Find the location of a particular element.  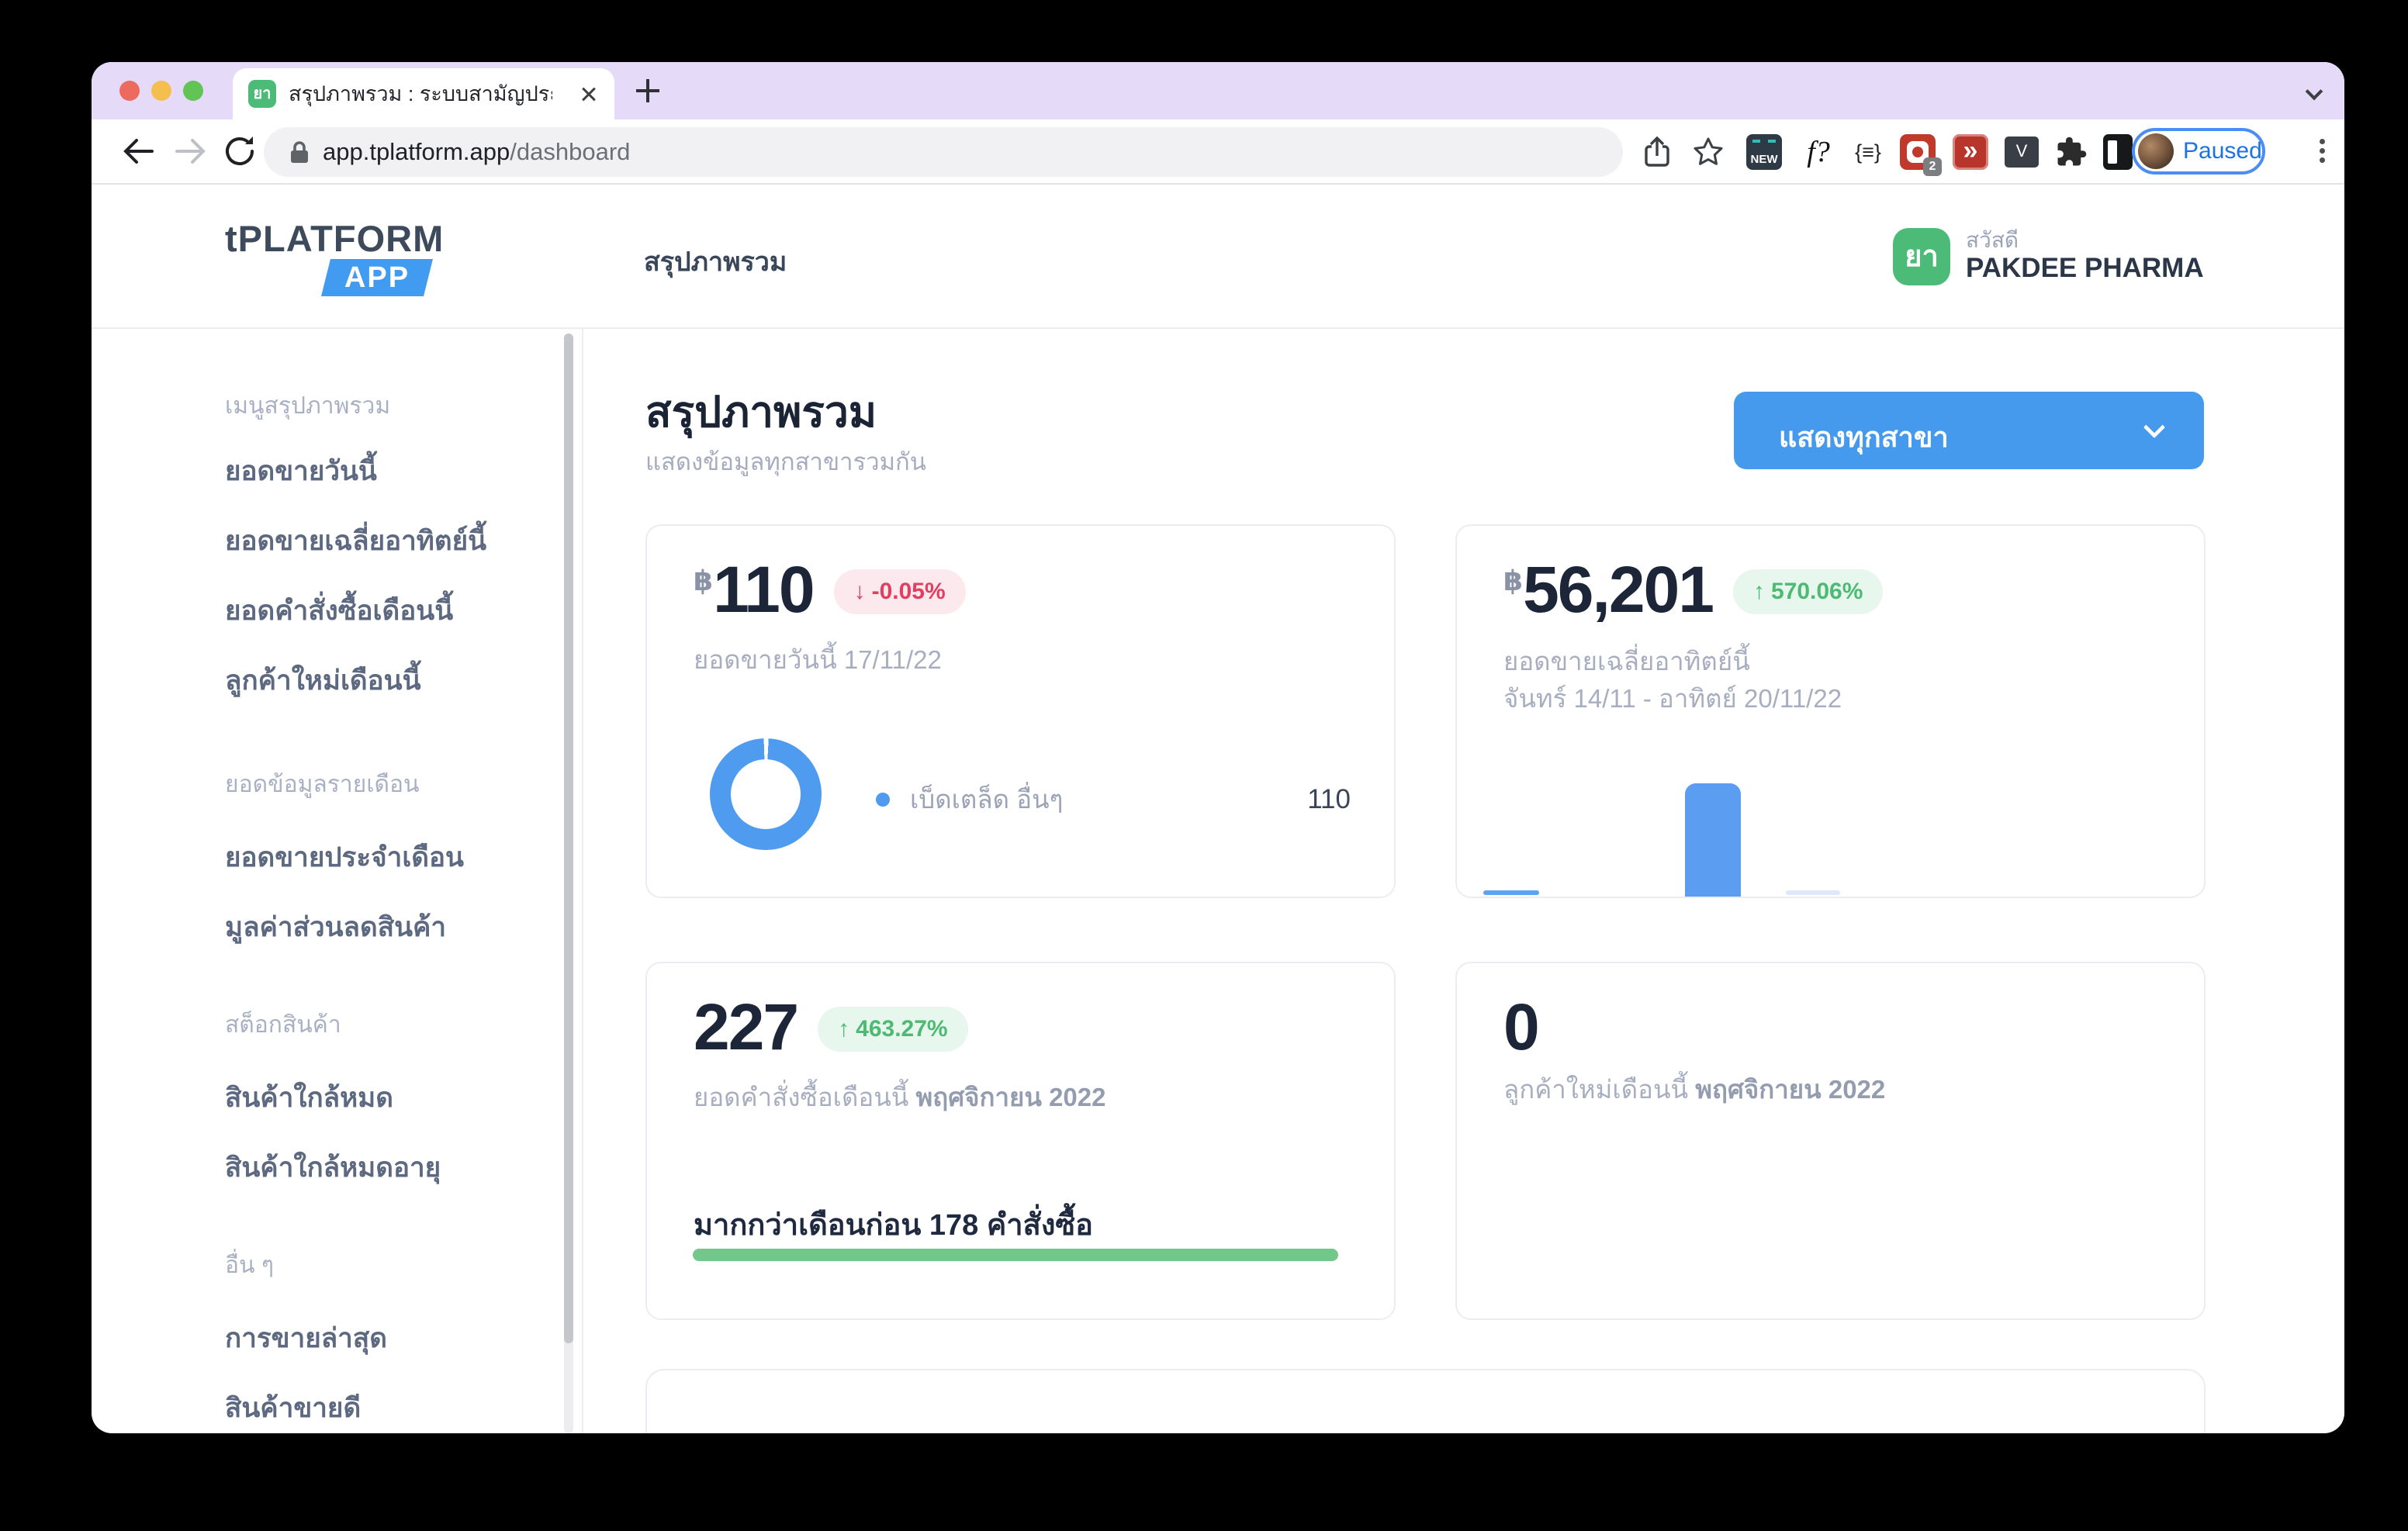

header-nav-overview: สรุปภาพรวม is located at coordinates (715, 262).